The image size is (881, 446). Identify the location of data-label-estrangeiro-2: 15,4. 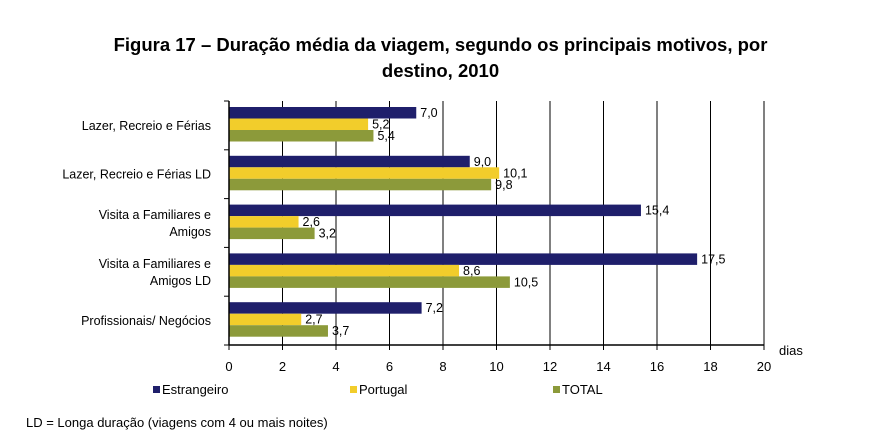
(657, 211).